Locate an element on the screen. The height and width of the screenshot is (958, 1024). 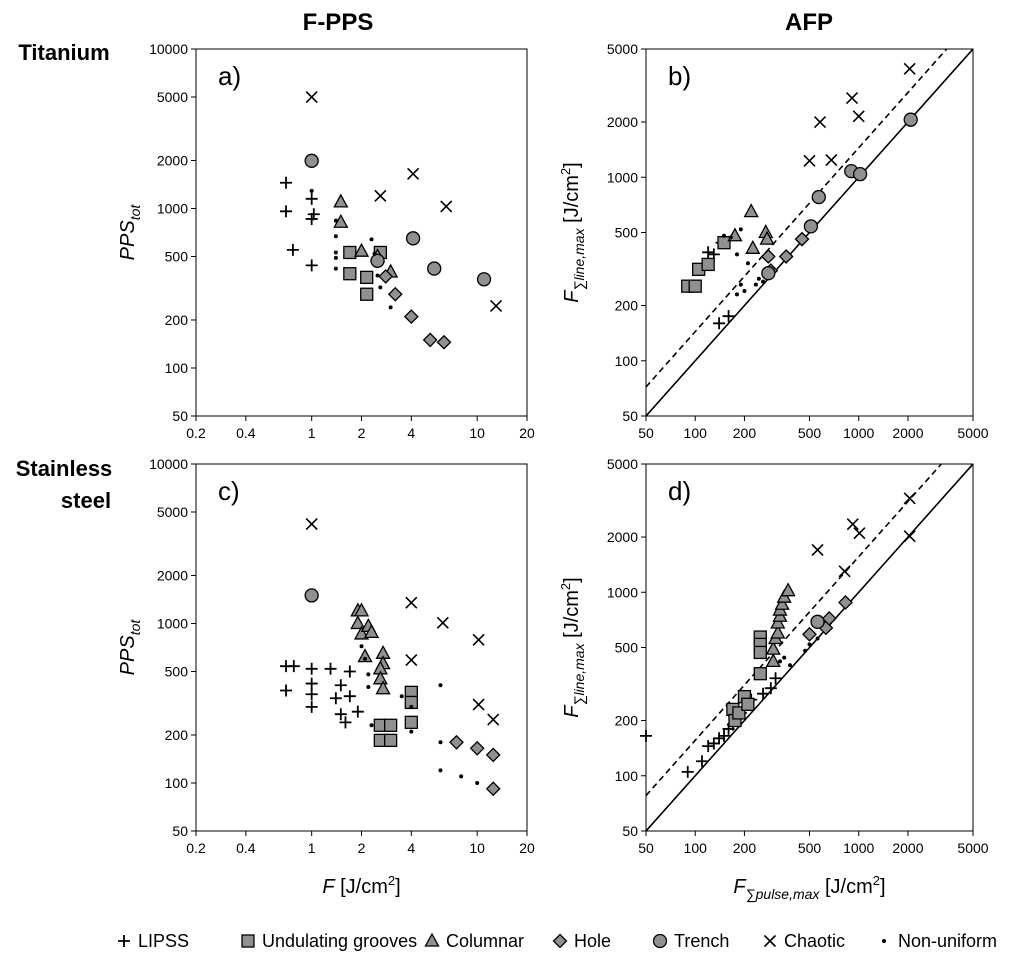
legend-label: Columnar is located at coordinates (485, 941).